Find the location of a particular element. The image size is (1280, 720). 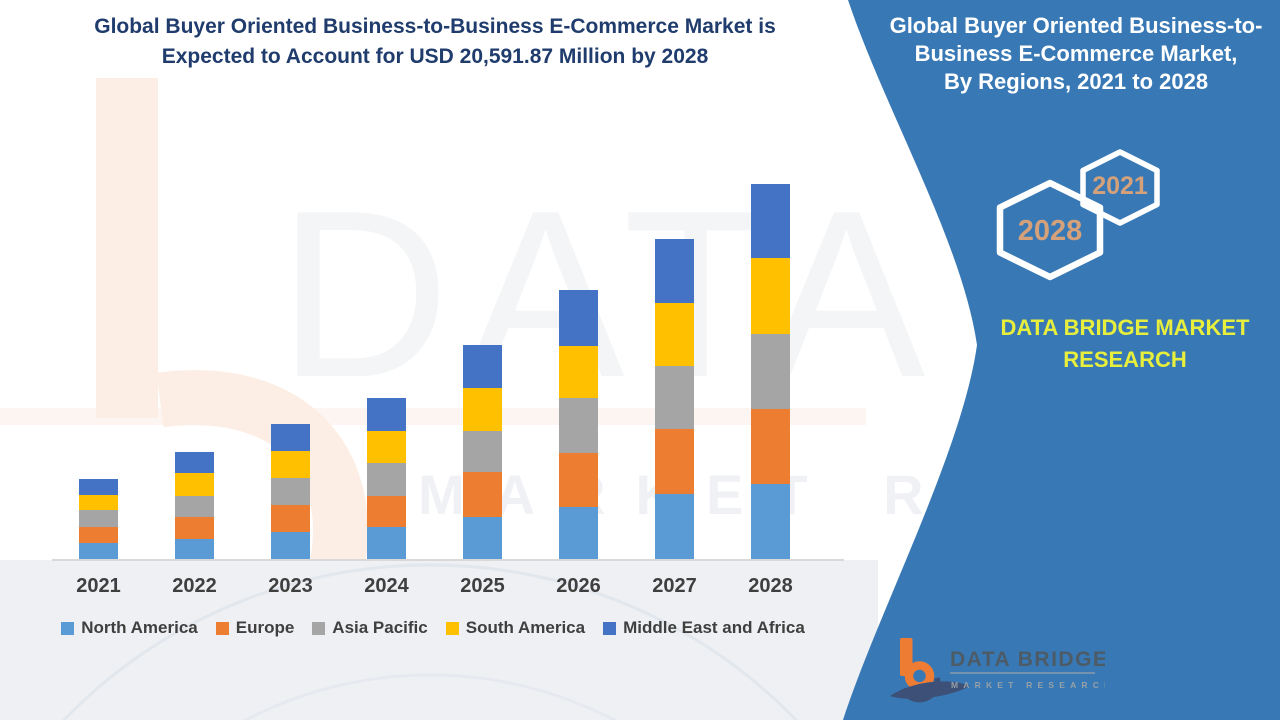

legend-label: South America is located at coordinates (525, 627).